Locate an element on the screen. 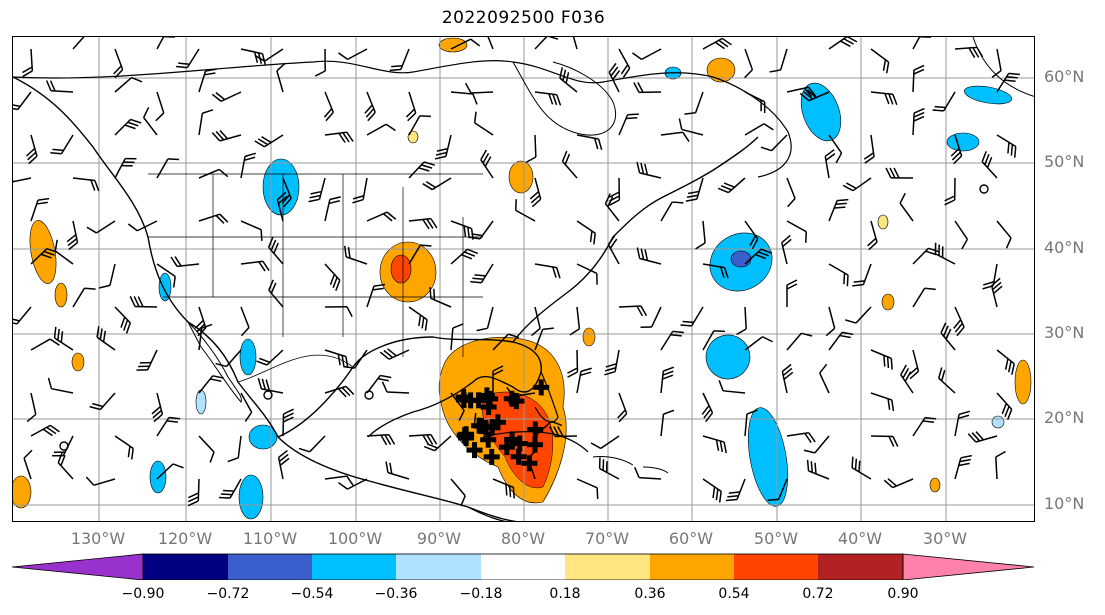 This screenshot has width=1105, height=615. longitude-label: 80°W is located at coordinates (523, 538).